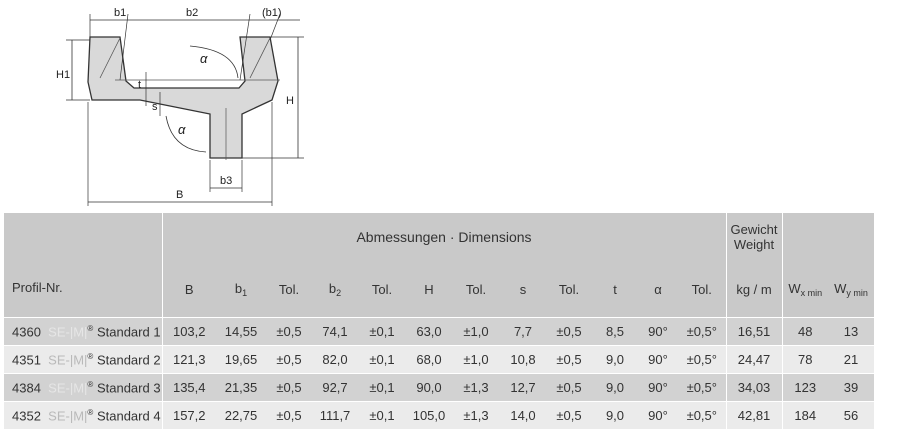 This screenshot has height=429, width=902. What do you see at coordinates (290, 101) in the screenshot?
I see `label-H: H` at bounding box center [290, 101].